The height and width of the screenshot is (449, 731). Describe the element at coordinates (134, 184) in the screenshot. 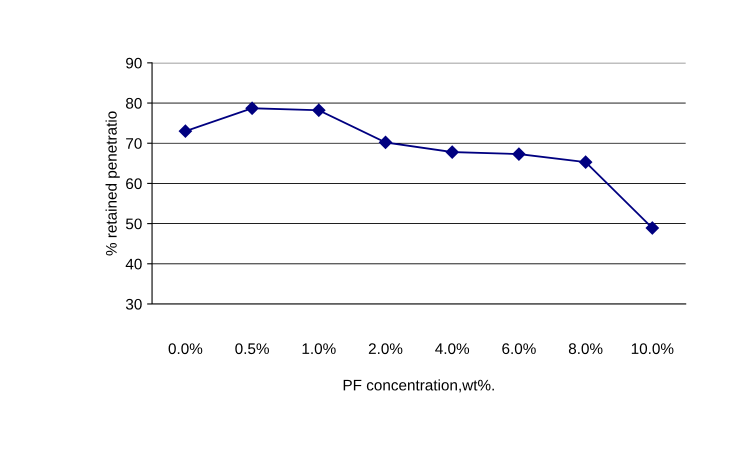

I see `y-tick-label: 60` at that location.